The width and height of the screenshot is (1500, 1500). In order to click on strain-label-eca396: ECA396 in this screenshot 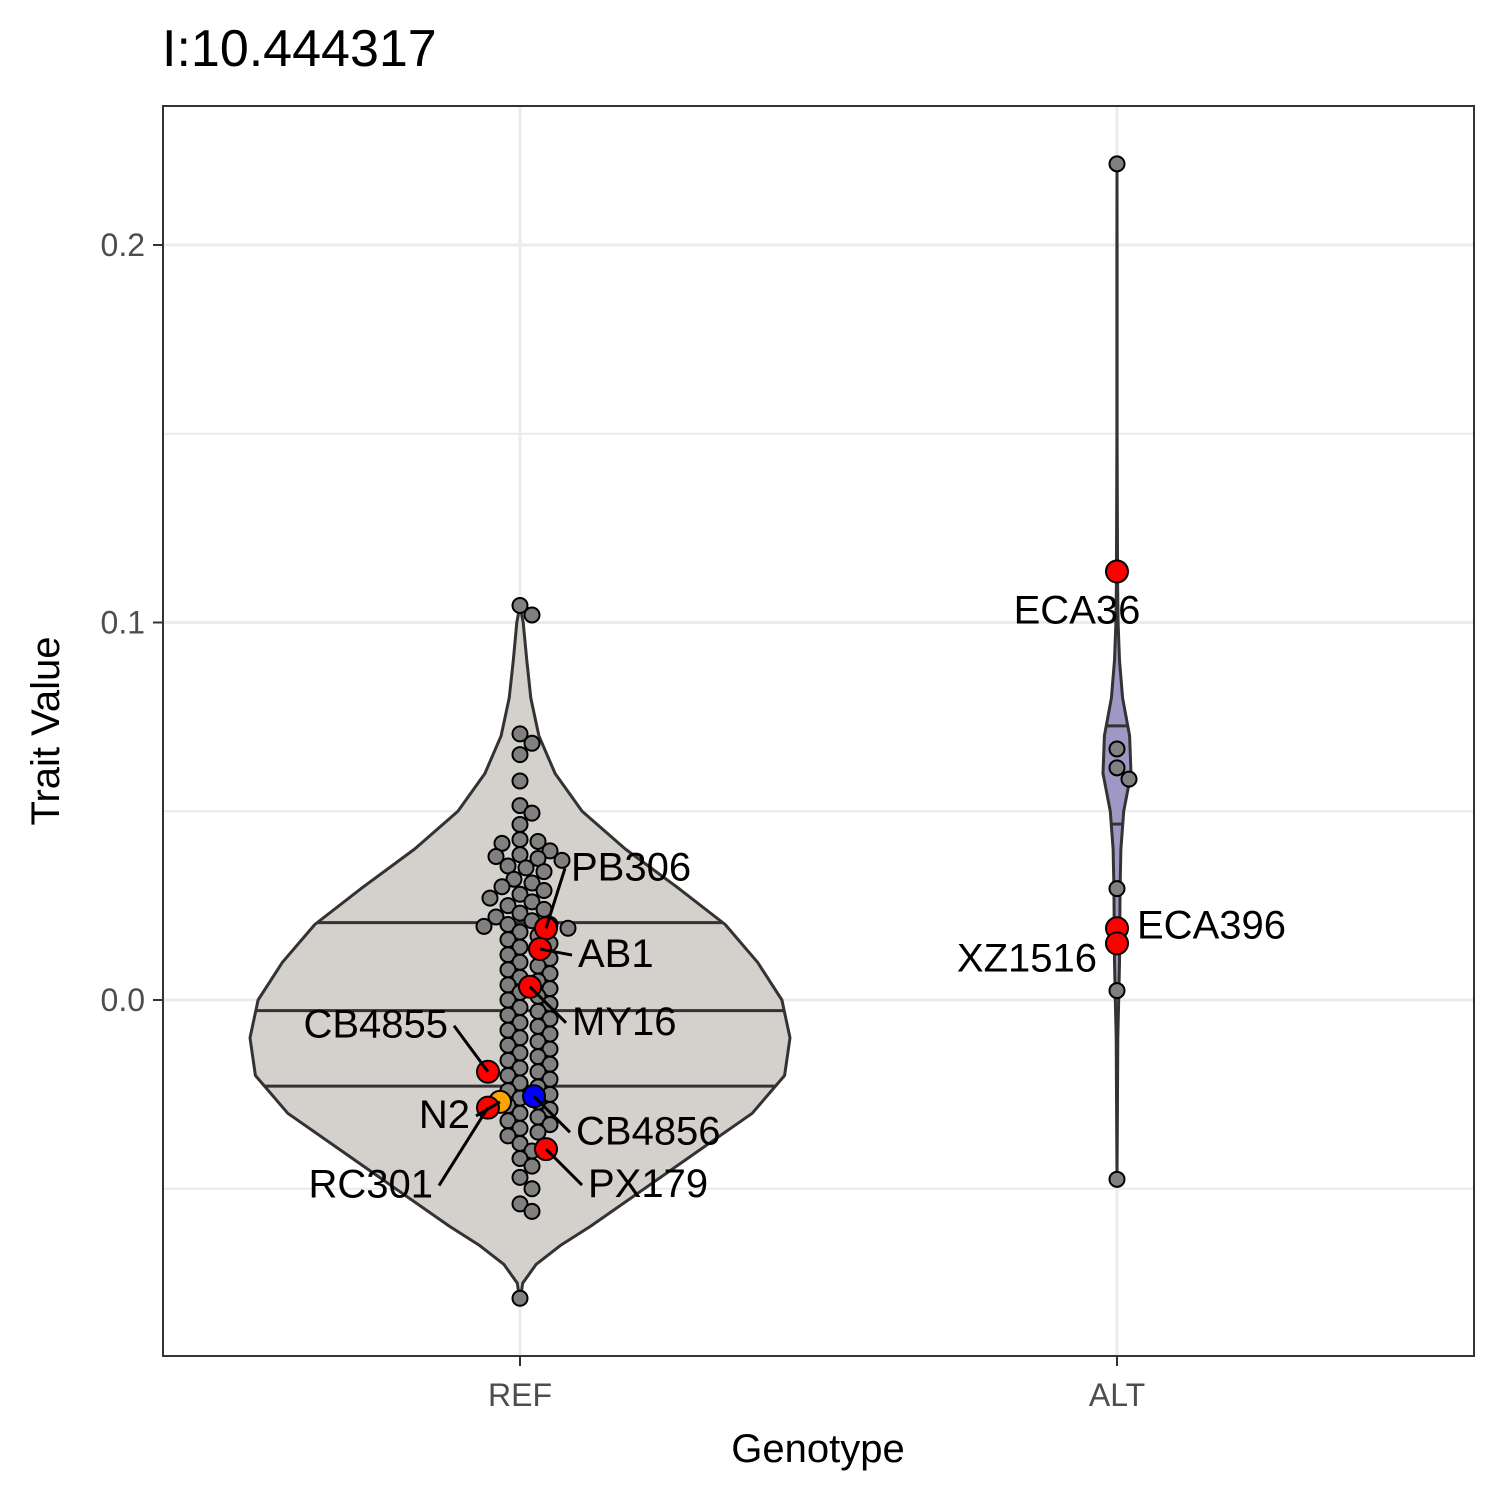, I will do `click(1211, 925)`.